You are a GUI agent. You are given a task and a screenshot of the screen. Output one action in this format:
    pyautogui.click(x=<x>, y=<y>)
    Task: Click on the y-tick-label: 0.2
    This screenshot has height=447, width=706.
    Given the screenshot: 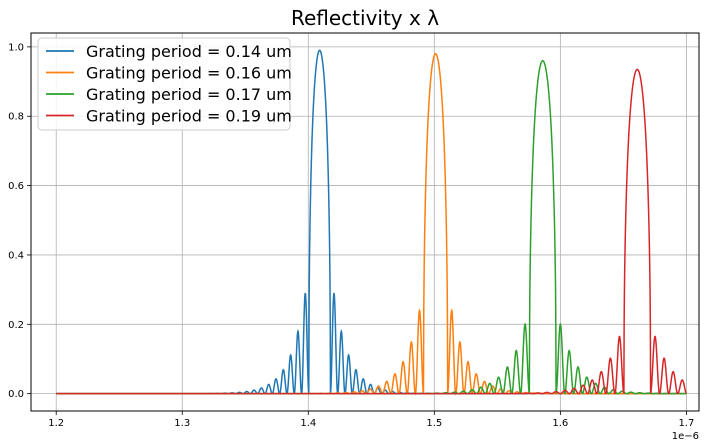 What is the action you would take?
    pyautogui.click(x=16, y=325)
    